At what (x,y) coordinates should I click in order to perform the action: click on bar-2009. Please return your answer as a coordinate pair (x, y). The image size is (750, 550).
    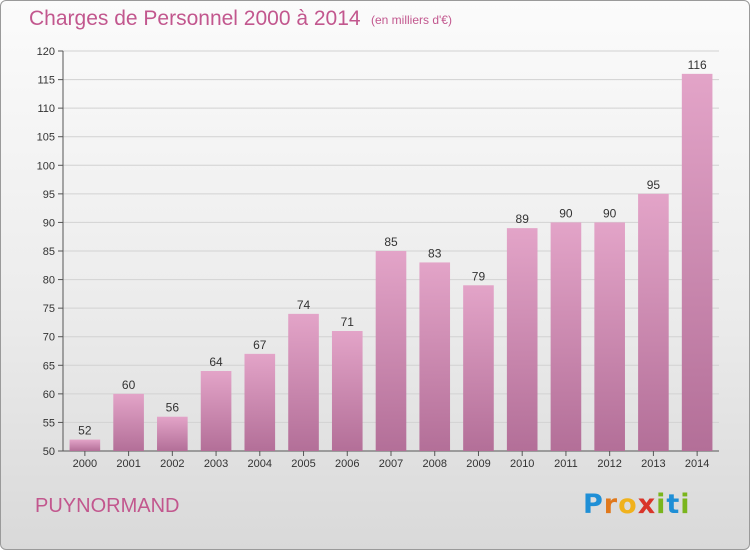
    Looking at the image, I should click on (478, 368).